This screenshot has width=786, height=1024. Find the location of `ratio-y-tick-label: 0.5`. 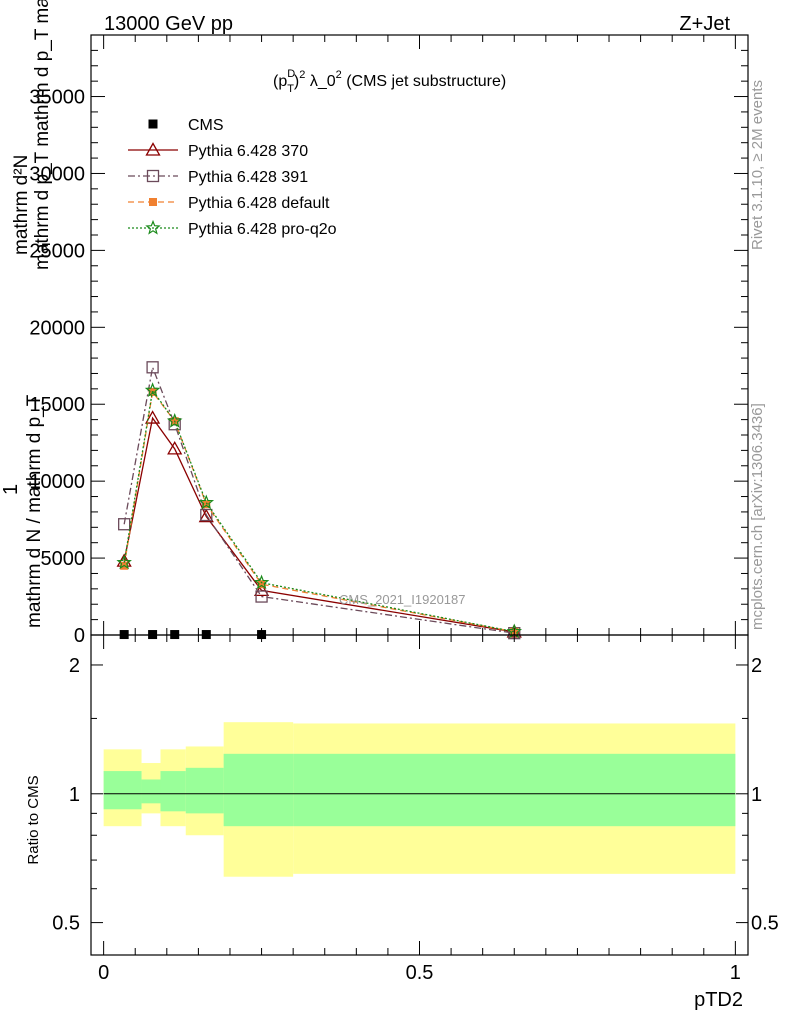

ratio-y-tick-label: 0.5 is located at coordinates (66, 924).